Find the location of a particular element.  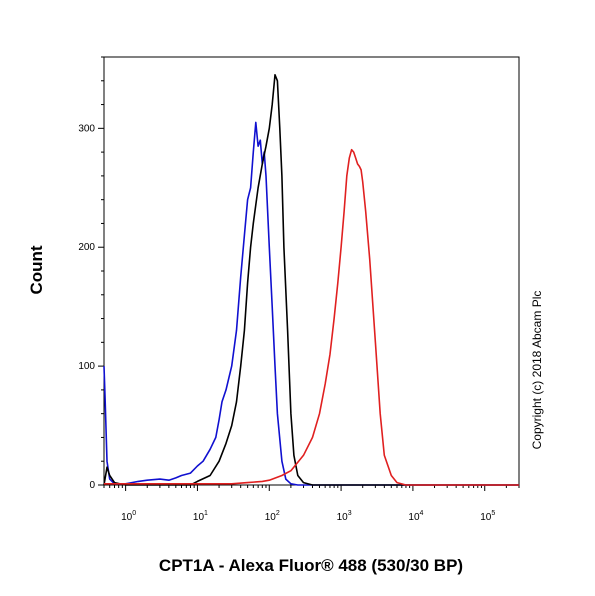

x-tick-label: 10⁵ is located at coordinates (487, 516).